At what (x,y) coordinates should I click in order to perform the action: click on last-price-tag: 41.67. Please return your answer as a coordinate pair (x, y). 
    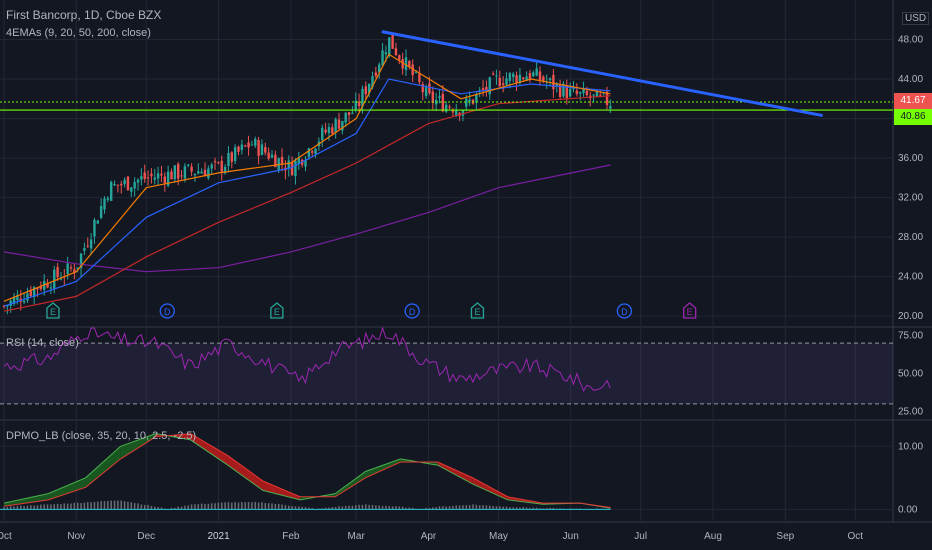
    Looking at the image, I should click on (913, 101).